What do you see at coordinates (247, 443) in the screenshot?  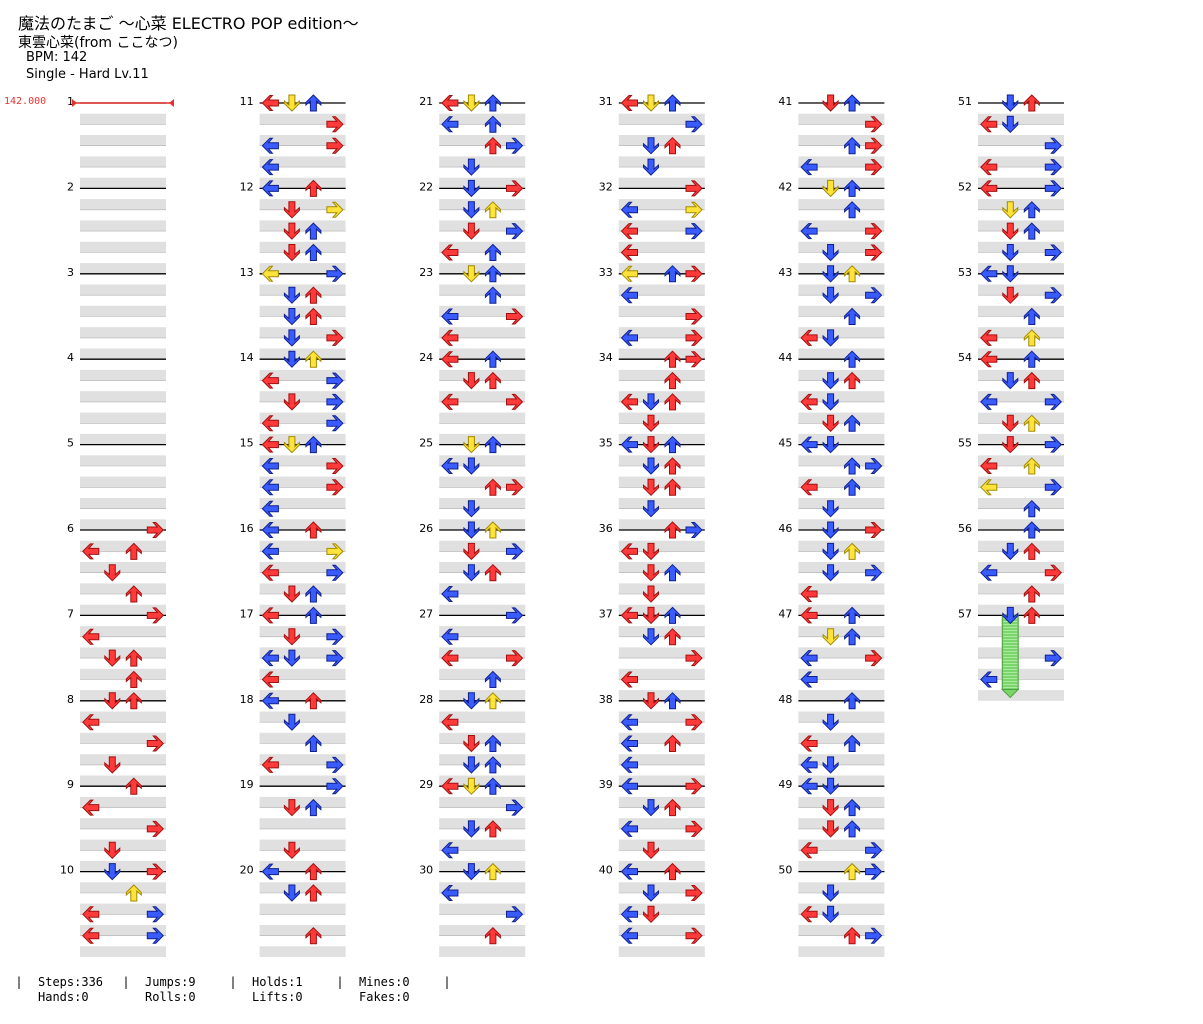 I see `measure-number: 15` at bounding box center [247, 443].